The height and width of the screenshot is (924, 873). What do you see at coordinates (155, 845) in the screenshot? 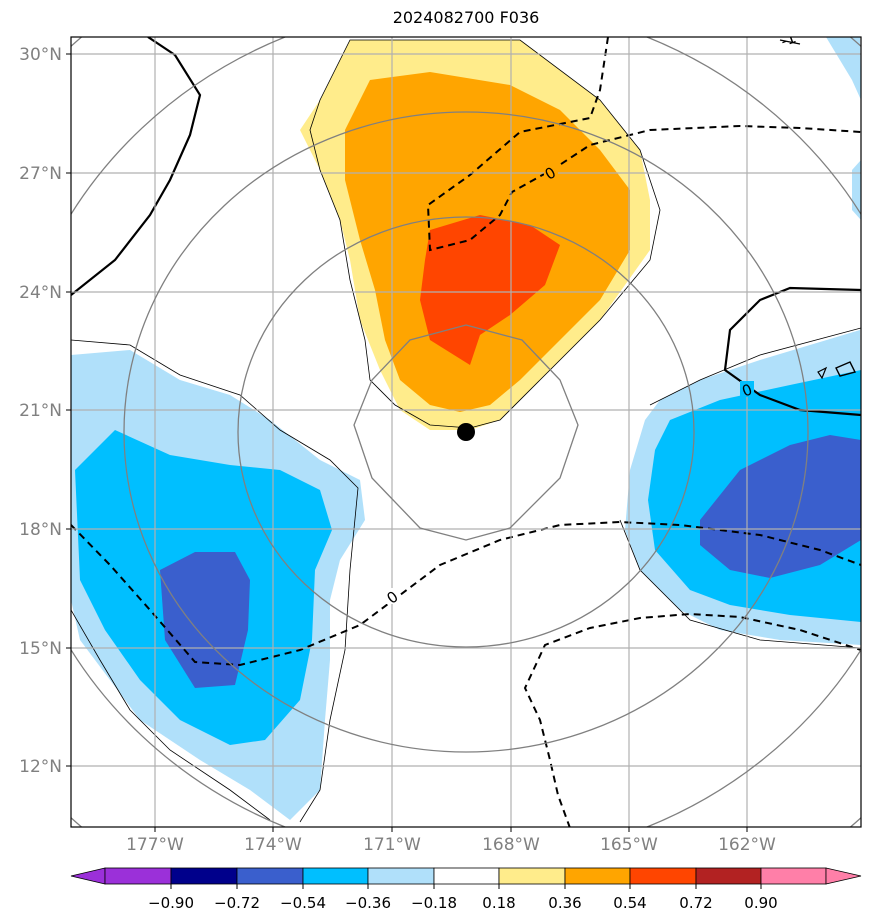
I see `lon-label: 177°W` at bounding box center [155, 845].